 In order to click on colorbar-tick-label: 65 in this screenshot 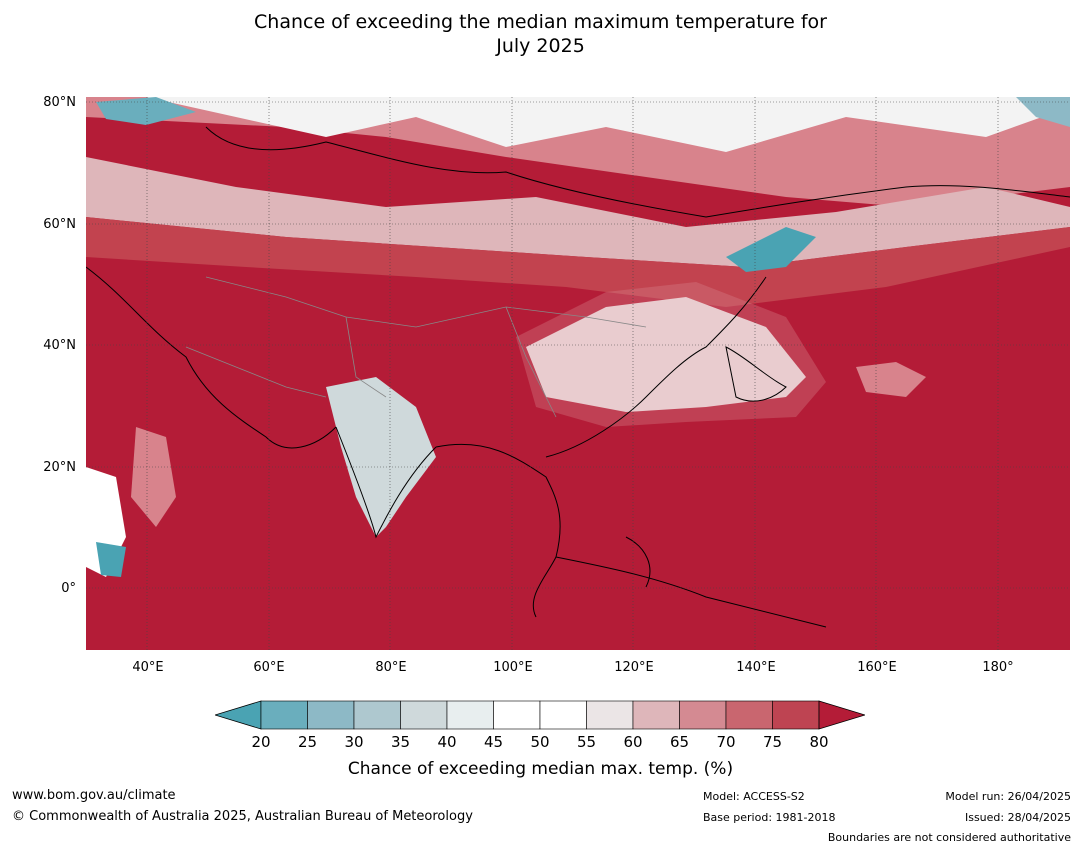, I will do `click(679, 742)`.